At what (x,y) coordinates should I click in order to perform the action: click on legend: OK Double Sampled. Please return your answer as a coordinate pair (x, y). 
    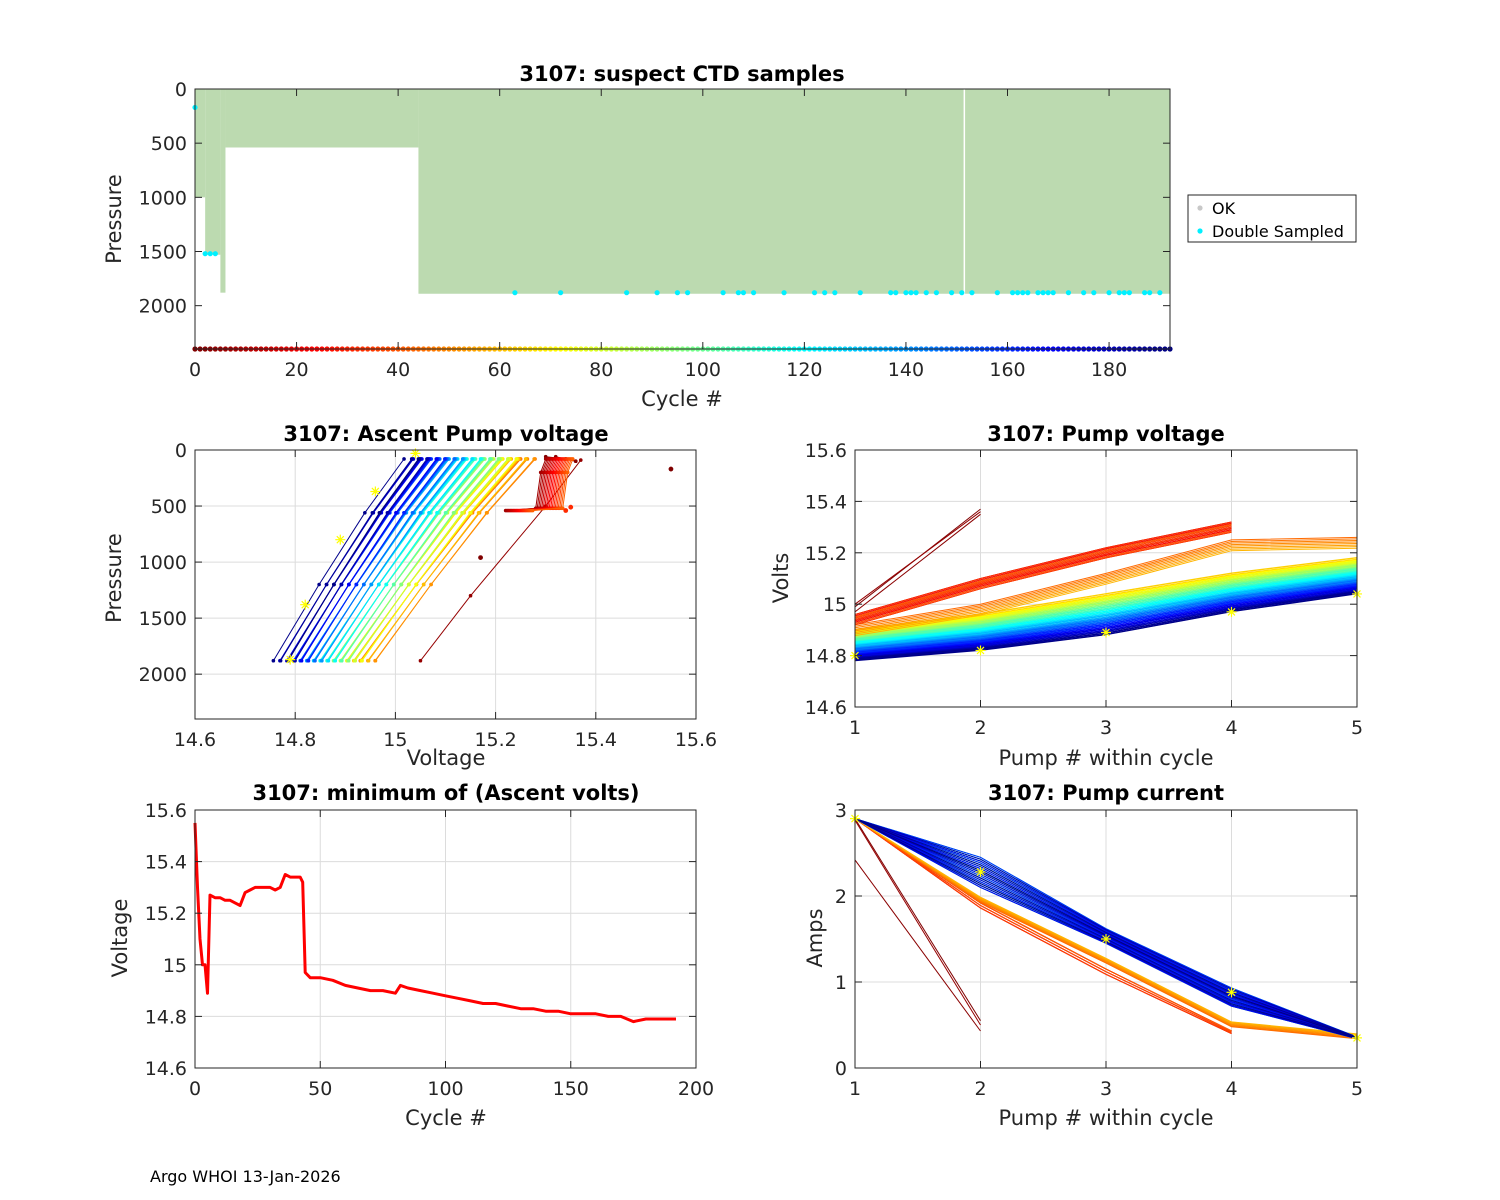
    Looking at the image, I should click on (1272, 218).